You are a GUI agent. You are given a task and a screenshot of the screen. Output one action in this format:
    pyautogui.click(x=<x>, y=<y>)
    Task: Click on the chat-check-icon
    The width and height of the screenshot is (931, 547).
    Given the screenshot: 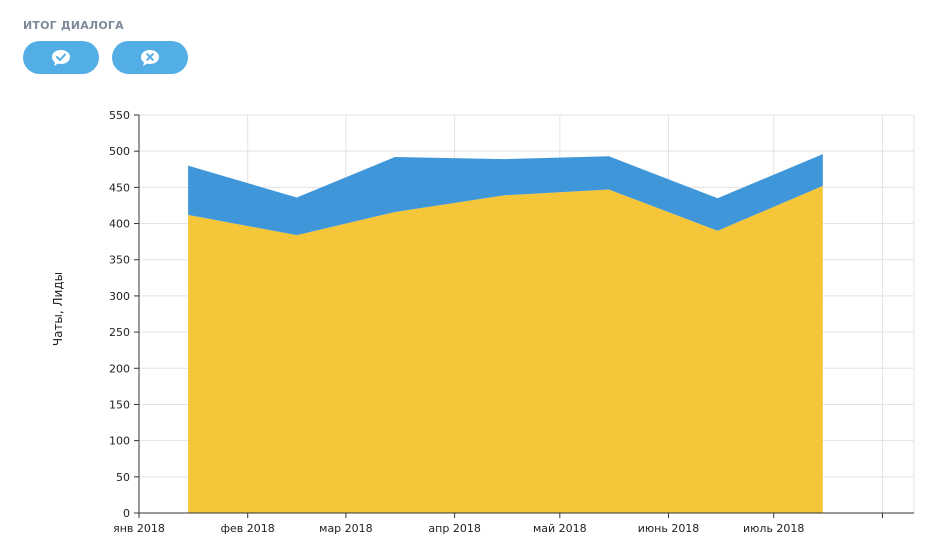 What is the action you would take?
    pyautogui.click(x=61, y=57)
    